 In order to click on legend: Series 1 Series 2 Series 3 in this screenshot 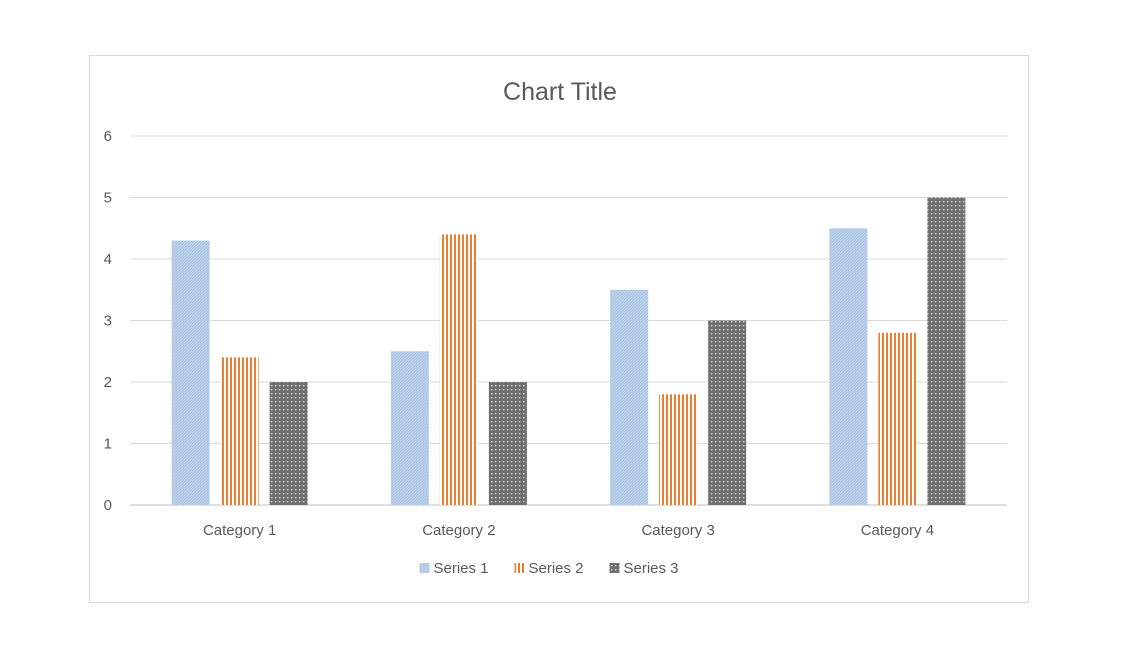, I will do `click(549, 568)`.